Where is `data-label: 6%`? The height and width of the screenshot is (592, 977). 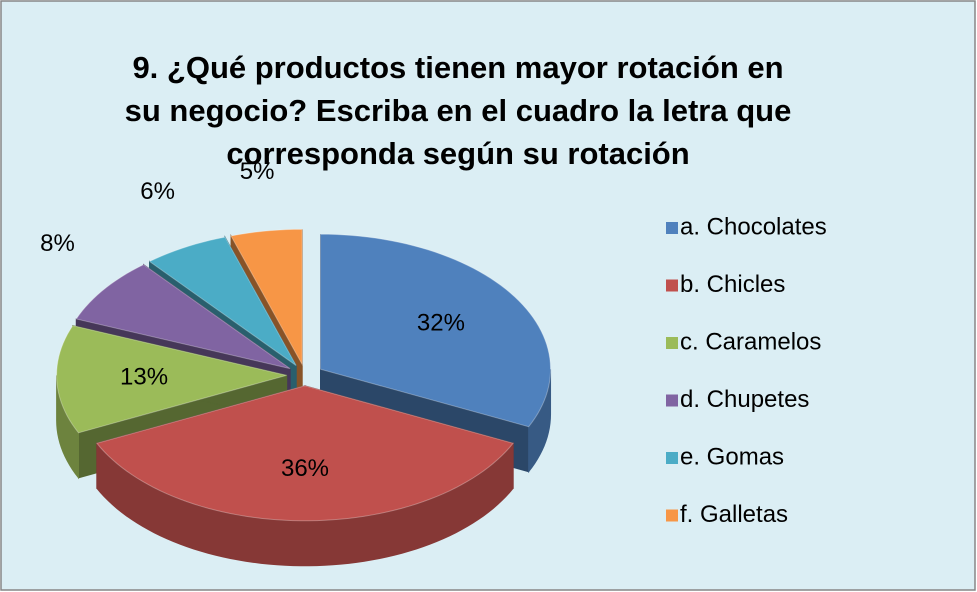
data-label: 6% is located at coordinates (157, 191).